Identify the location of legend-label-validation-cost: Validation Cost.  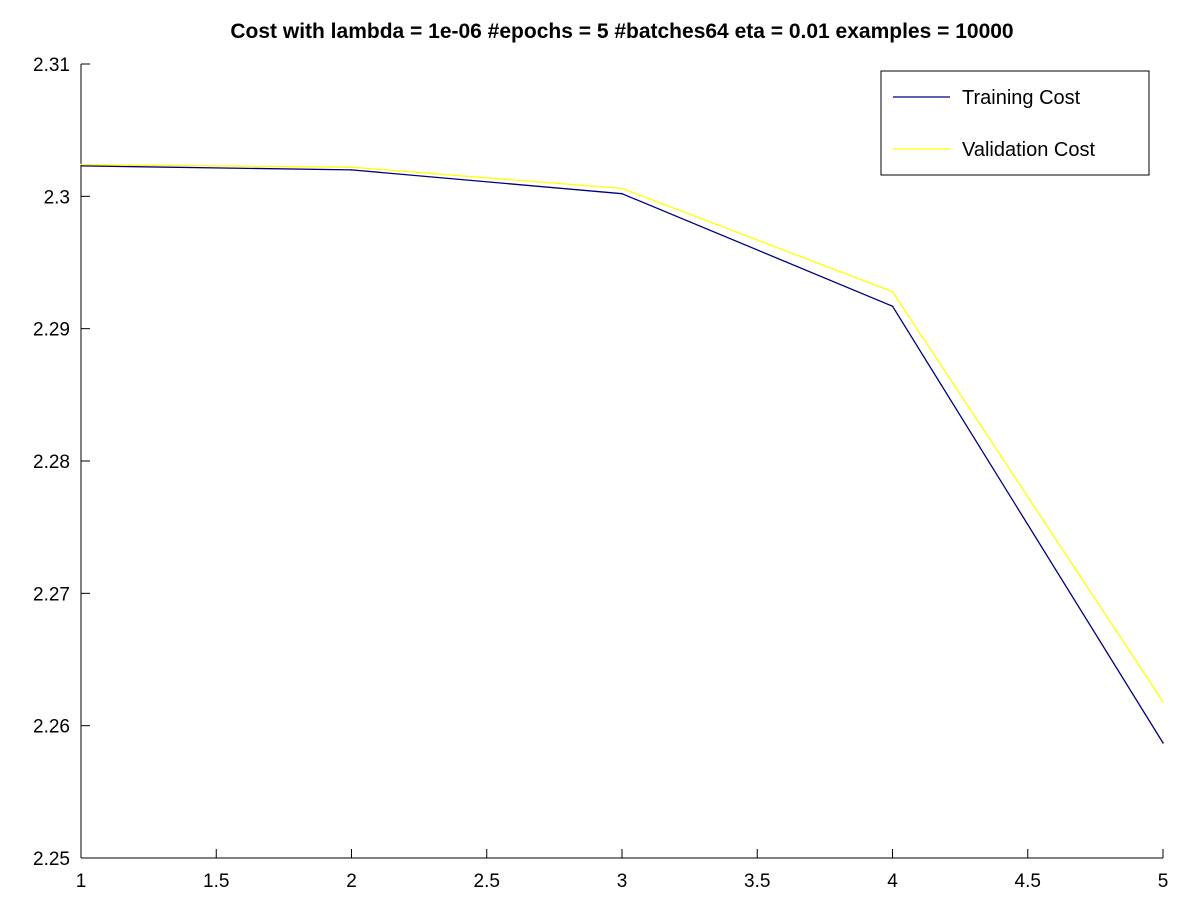
(1028, 150).